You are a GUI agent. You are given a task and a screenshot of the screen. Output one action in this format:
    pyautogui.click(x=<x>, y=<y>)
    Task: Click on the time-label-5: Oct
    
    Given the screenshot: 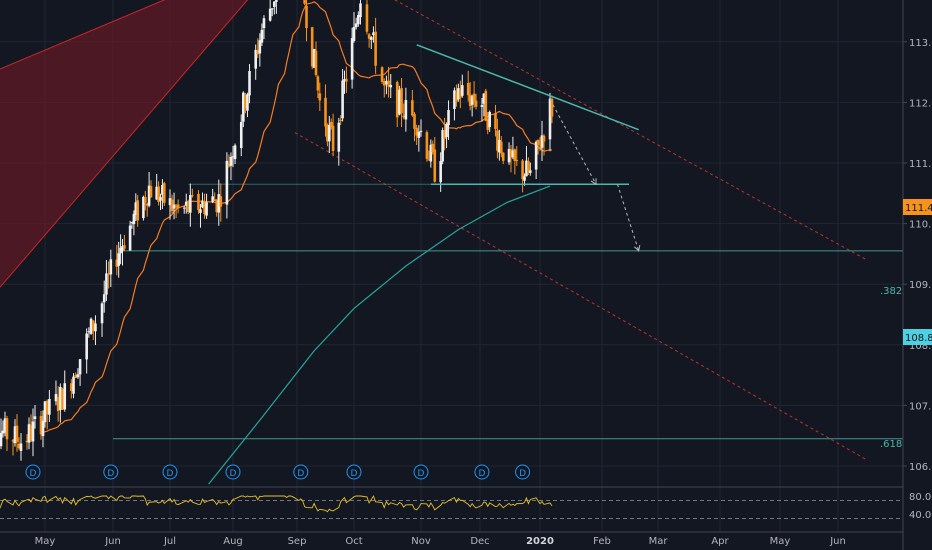 What is the action you would take?
    pyautogui.click(x=353, y=541)
    